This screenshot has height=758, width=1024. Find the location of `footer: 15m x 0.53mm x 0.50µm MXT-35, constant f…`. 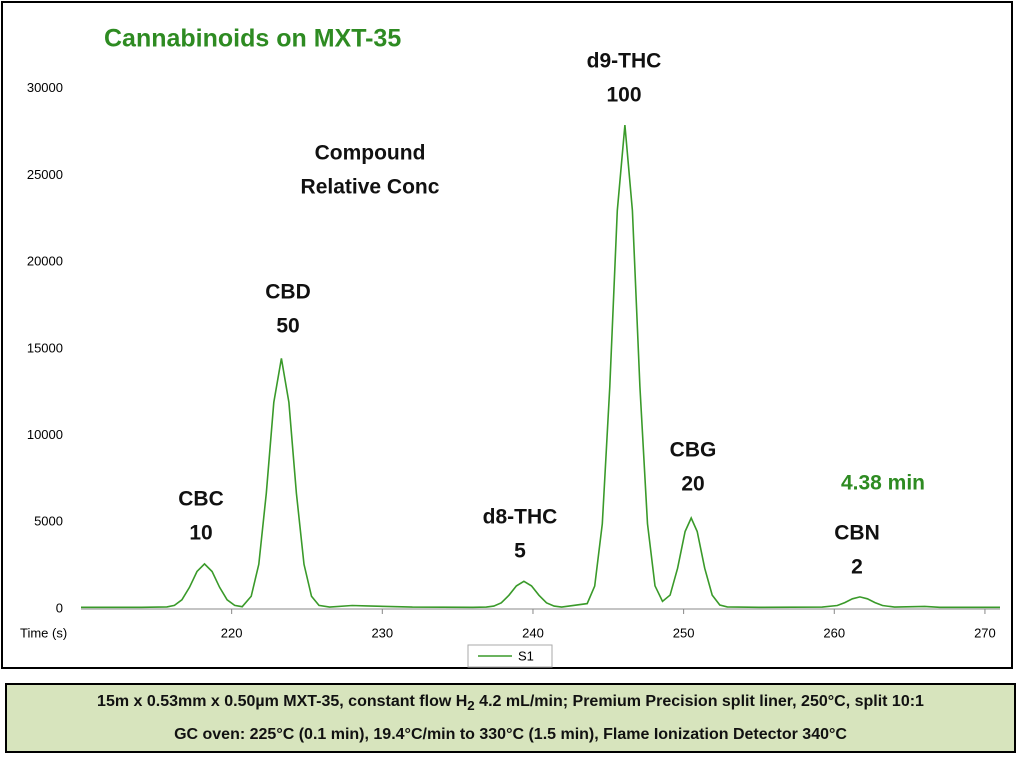

footer: 15m x 0.53mm x 0.50µm MXT-35, constant f… is located at coordinates (510, 718).